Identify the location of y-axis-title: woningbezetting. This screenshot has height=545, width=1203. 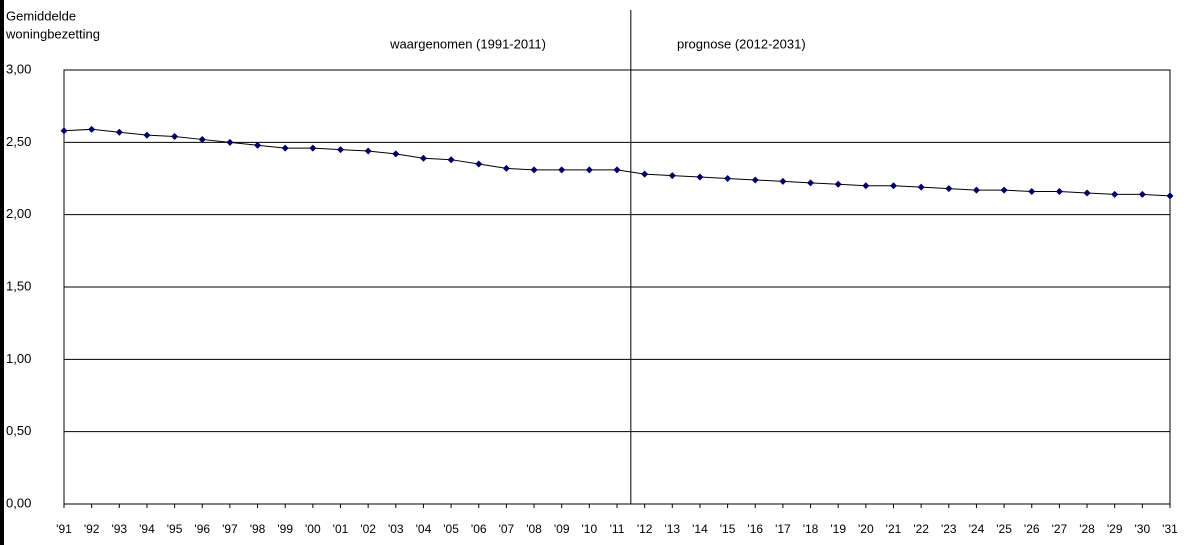
(52, 33).